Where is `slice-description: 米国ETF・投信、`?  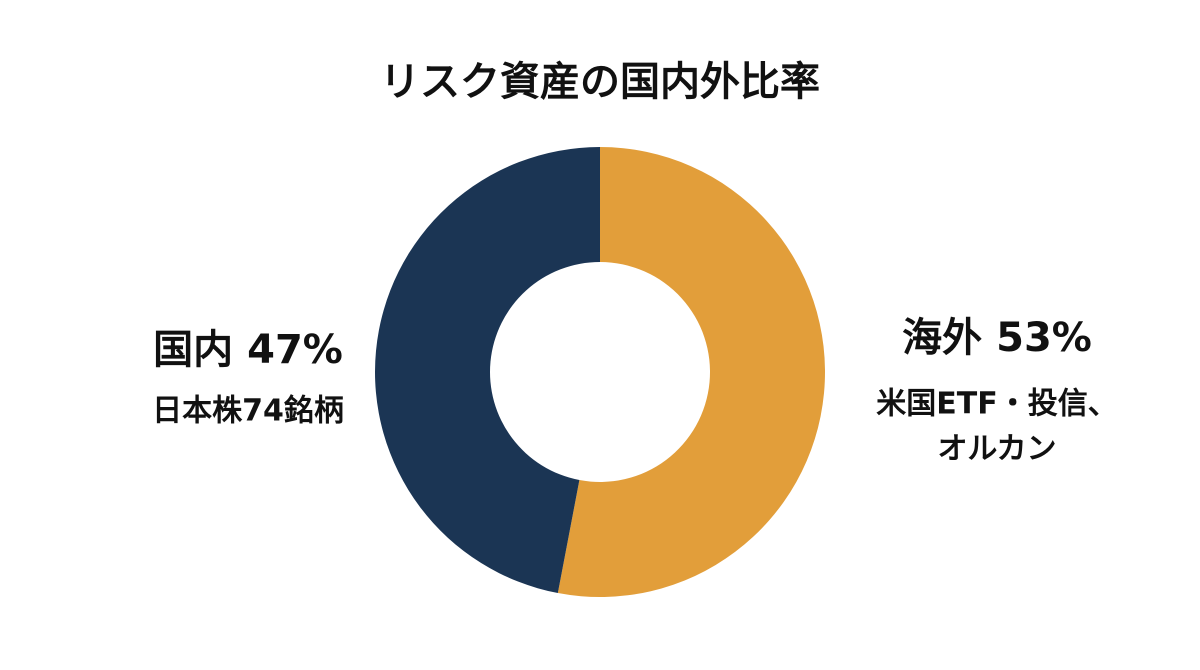 slice-description: 米国ETF・投信、 is located at coordinates (996, 404).